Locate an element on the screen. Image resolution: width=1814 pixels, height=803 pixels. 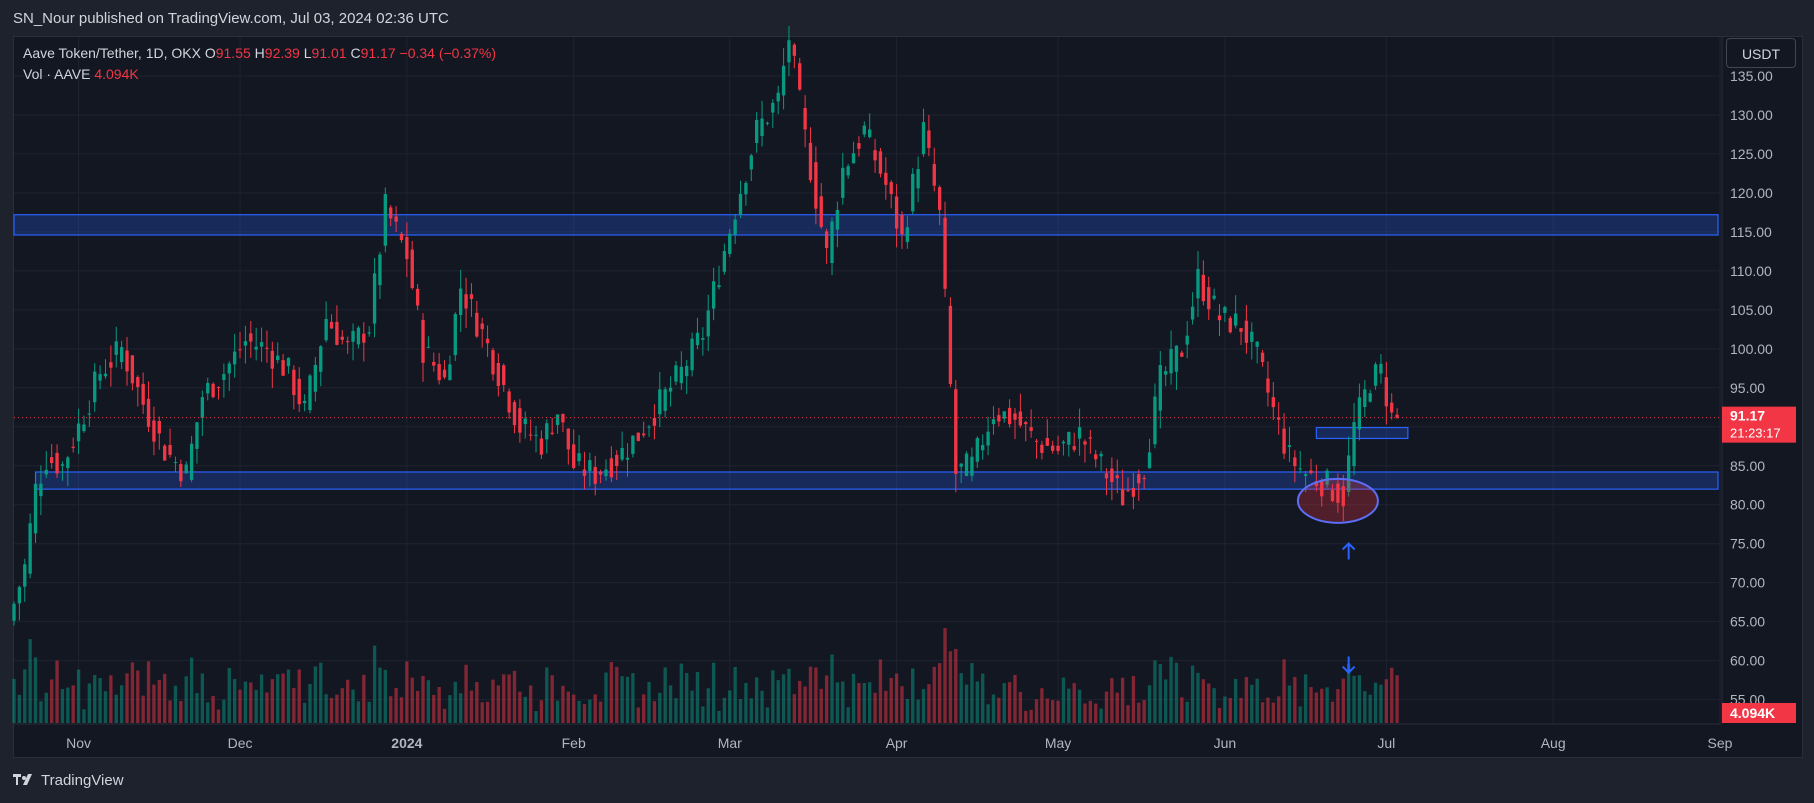
currency-button: USDT is located at coordinates (1761, 53).